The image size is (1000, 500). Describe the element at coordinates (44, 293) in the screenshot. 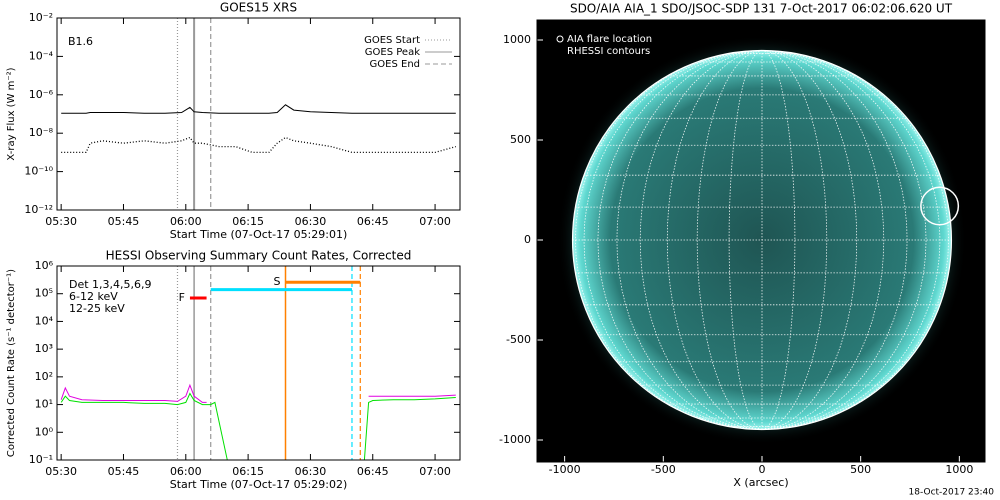

I see `y-tick-label: 10⁵` at that location.